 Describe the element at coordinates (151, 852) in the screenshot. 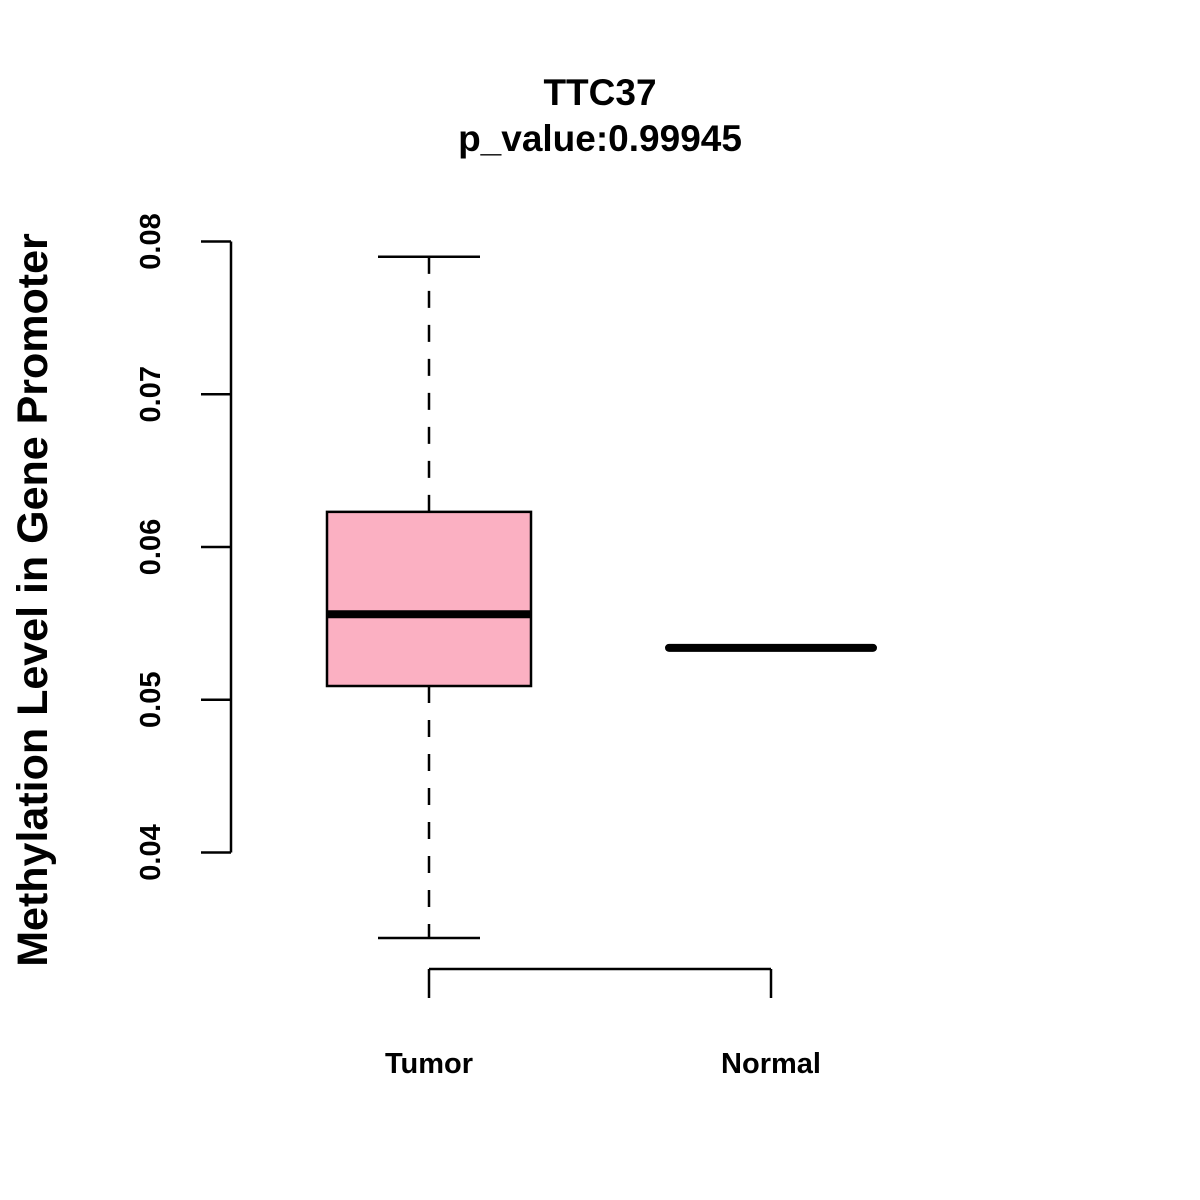

I see `y-tick-label: 0.04` at that location.